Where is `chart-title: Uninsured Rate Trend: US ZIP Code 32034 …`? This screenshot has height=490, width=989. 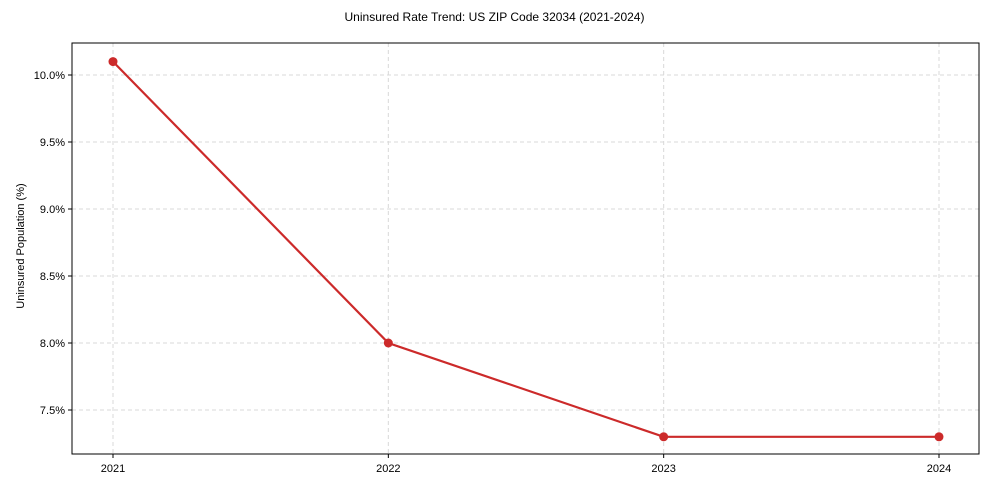
chart-title: Uninsured Rate Trend: US ZIP Code 32034 … is located at coordinates (494, 17).